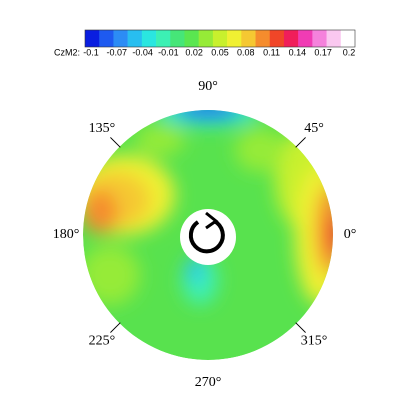 This screenshot has width=403, height=406. What do you see at coordinates (271, 52) in the screenshot?
I see `colorbar-tick-label: 0.11` at bounding box center [271, 52].